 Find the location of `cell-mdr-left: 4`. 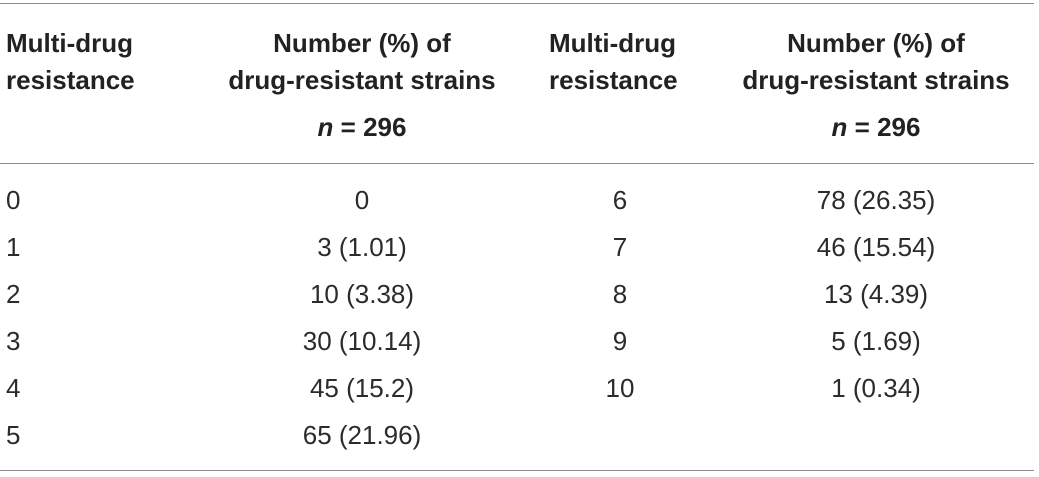

cell-mdr-left: 4 is located at coordinates (13, 388).